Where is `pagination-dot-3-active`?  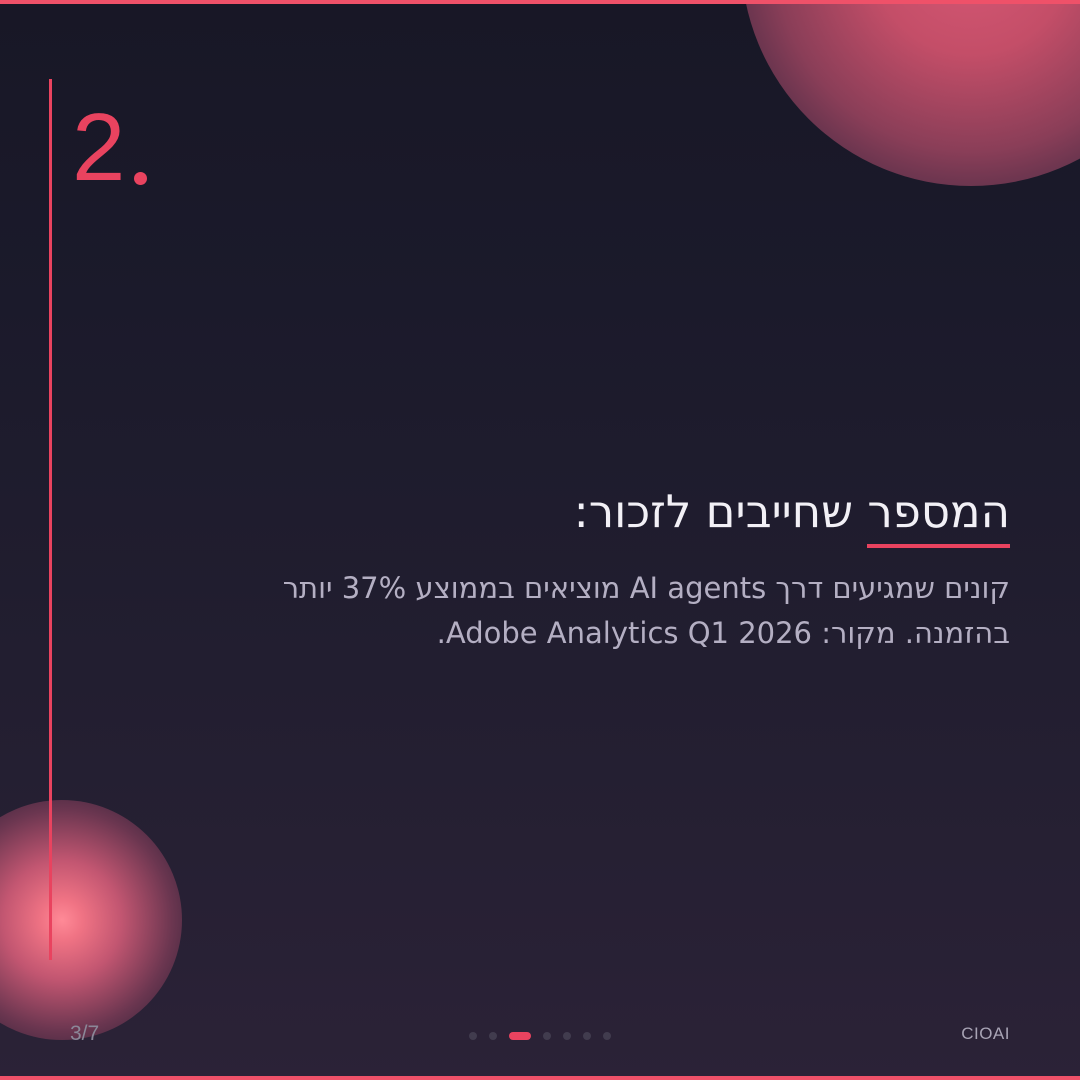
pagination-dot-3-active is located at coordinates (520, 1036).